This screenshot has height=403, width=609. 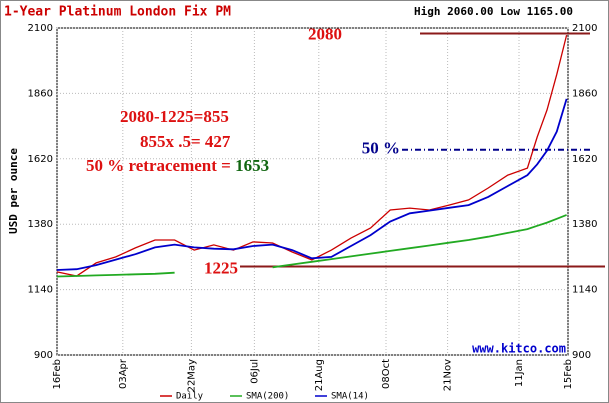 I want to click on x-tick-label: 16Feb, so click(x=57, y=374).